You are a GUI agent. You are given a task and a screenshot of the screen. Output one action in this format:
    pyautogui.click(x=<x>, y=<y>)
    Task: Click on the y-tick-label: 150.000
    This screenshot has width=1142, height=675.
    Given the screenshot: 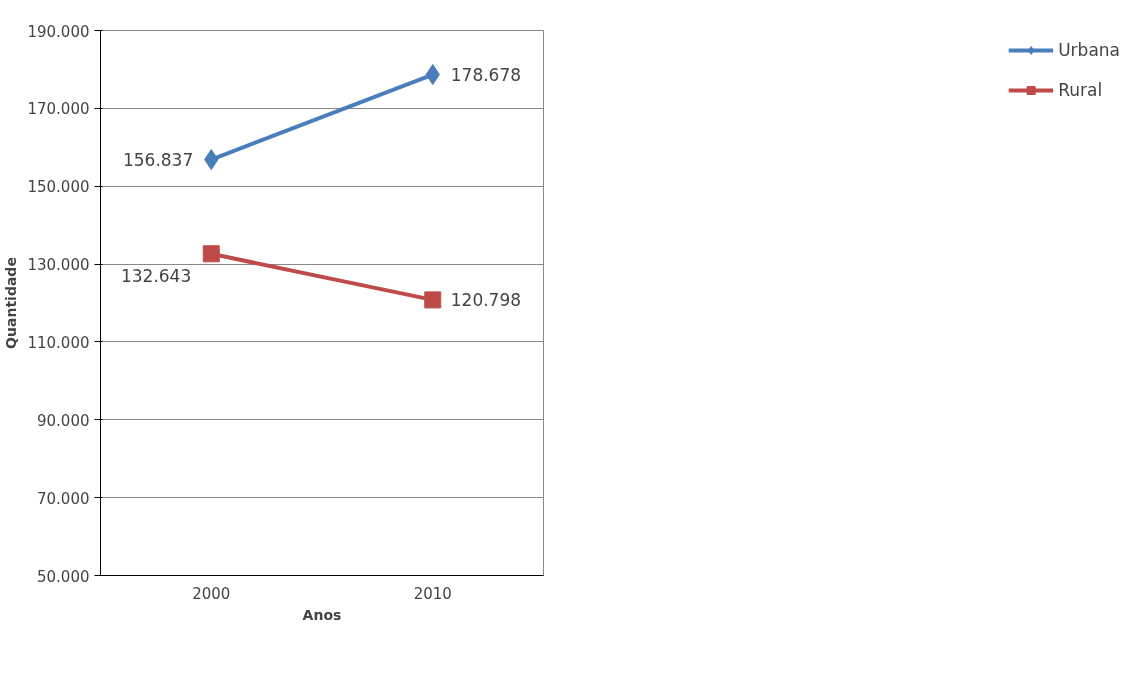 What is the action you would take?
    pyautogui.click(x=58, y=187)
    